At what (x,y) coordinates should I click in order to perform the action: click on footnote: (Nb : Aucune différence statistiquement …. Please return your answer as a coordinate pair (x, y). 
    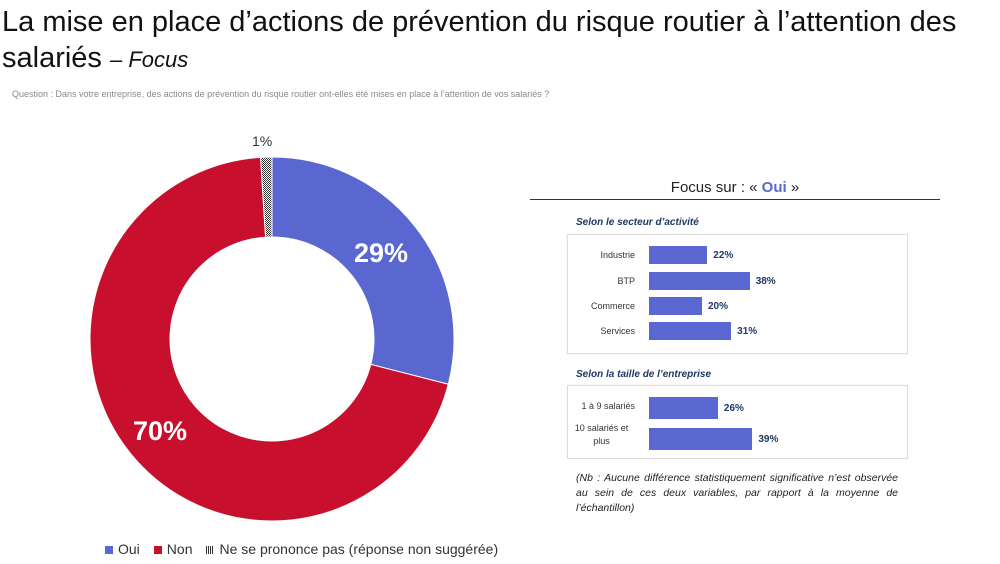
    Looking at the image, I should click on (737, 493).